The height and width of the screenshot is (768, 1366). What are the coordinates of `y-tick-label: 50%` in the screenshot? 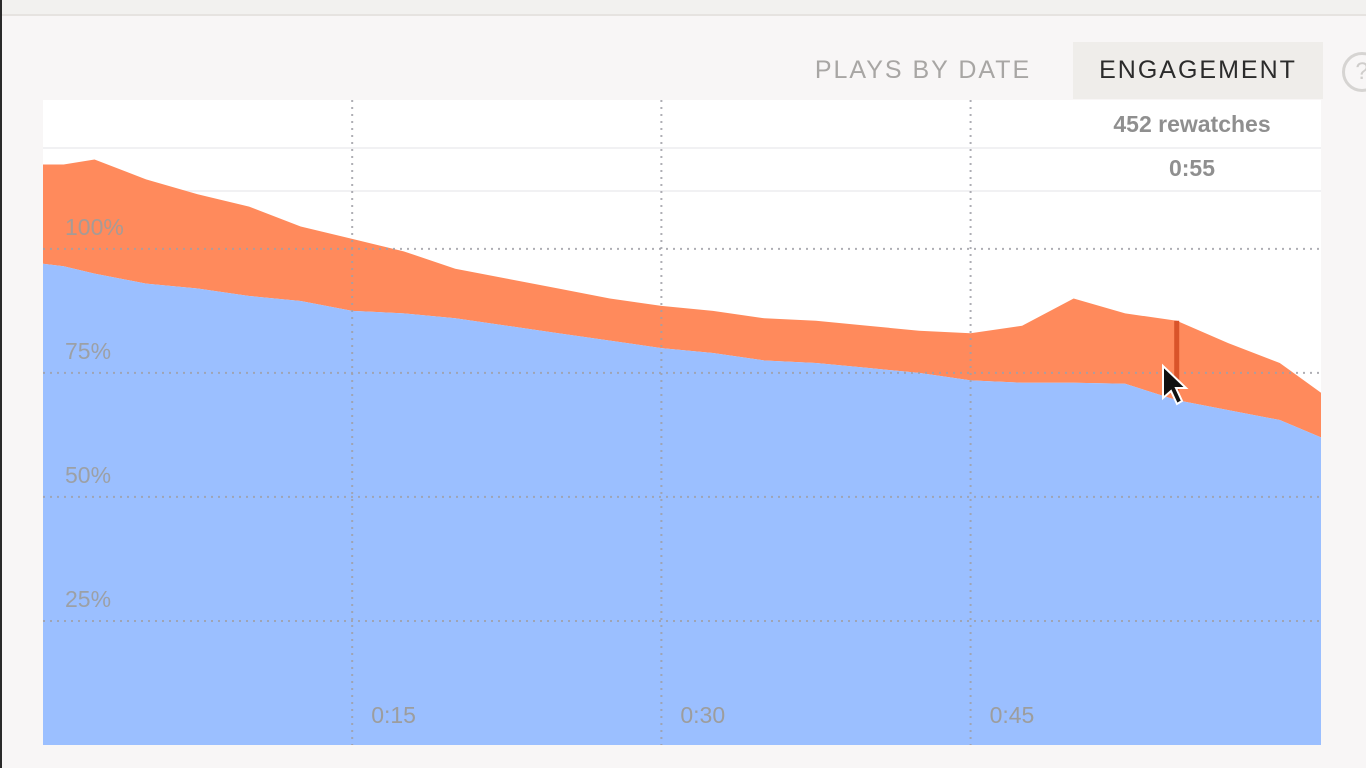 It's located at (88, 475).